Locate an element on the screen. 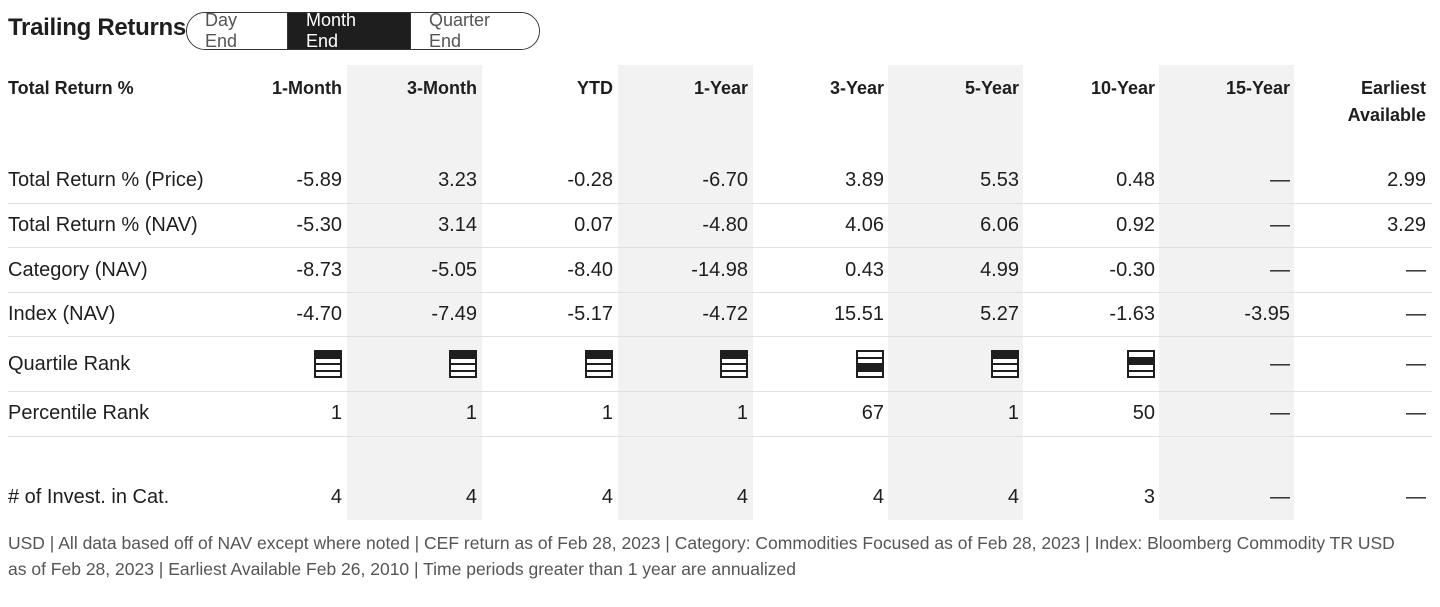  cell-1-month: -5.30 is located at coordinates (319, 225).